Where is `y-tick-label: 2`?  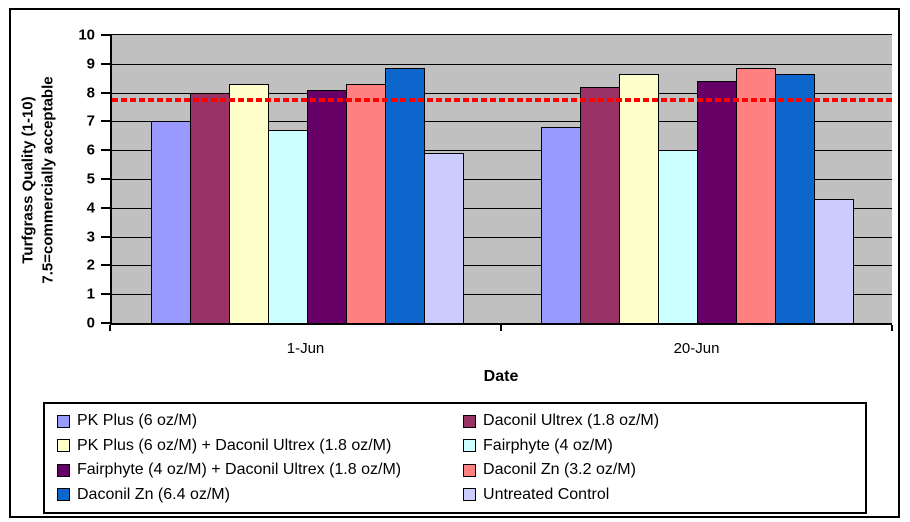 y-tick-label: 2 is located at coordinates (90, 265).